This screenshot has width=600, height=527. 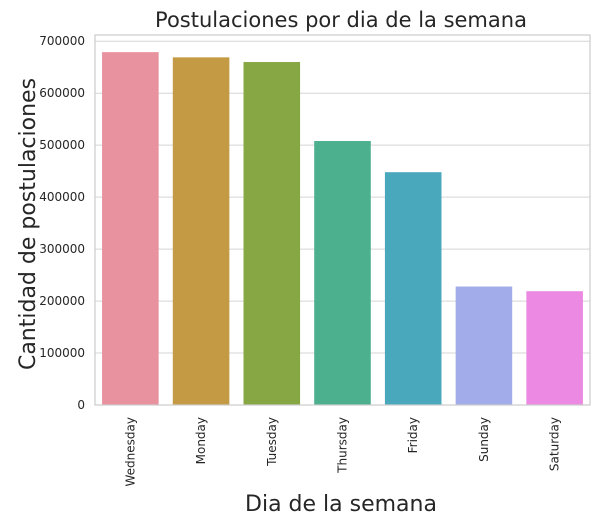 What do you see at coordinates (130, 451) in the screenshot?
I see `x-tick-label: Wednesday` at bounding box center [130, 451].